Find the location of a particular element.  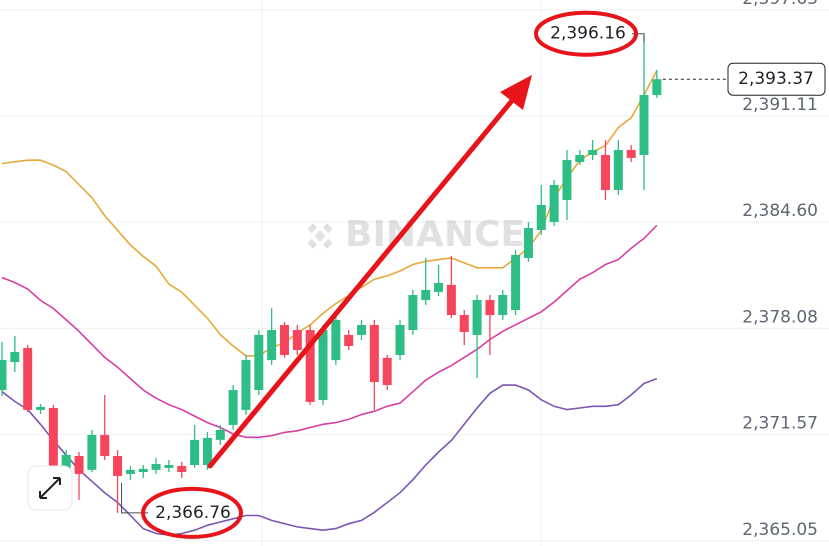

watermark: BINANCE is located at coordinates (416, 234).